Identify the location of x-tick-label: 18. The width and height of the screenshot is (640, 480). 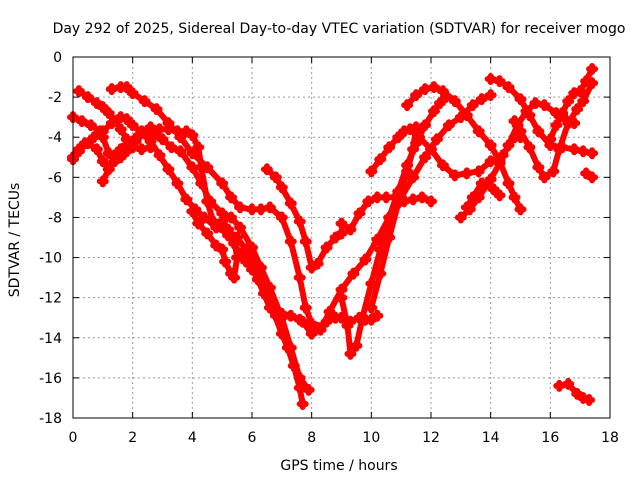
(610, 438).